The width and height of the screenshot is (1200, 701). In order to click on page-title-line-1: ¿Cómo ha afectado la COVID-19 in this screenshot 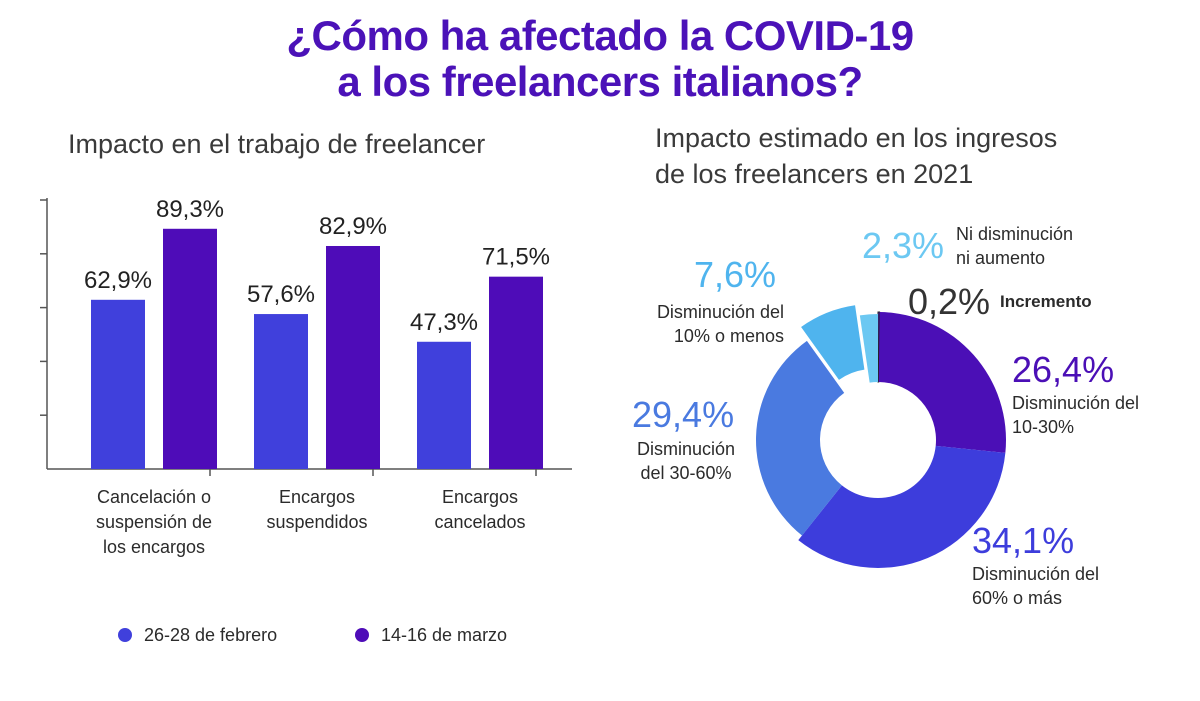, I will do `click(600, 35)`.